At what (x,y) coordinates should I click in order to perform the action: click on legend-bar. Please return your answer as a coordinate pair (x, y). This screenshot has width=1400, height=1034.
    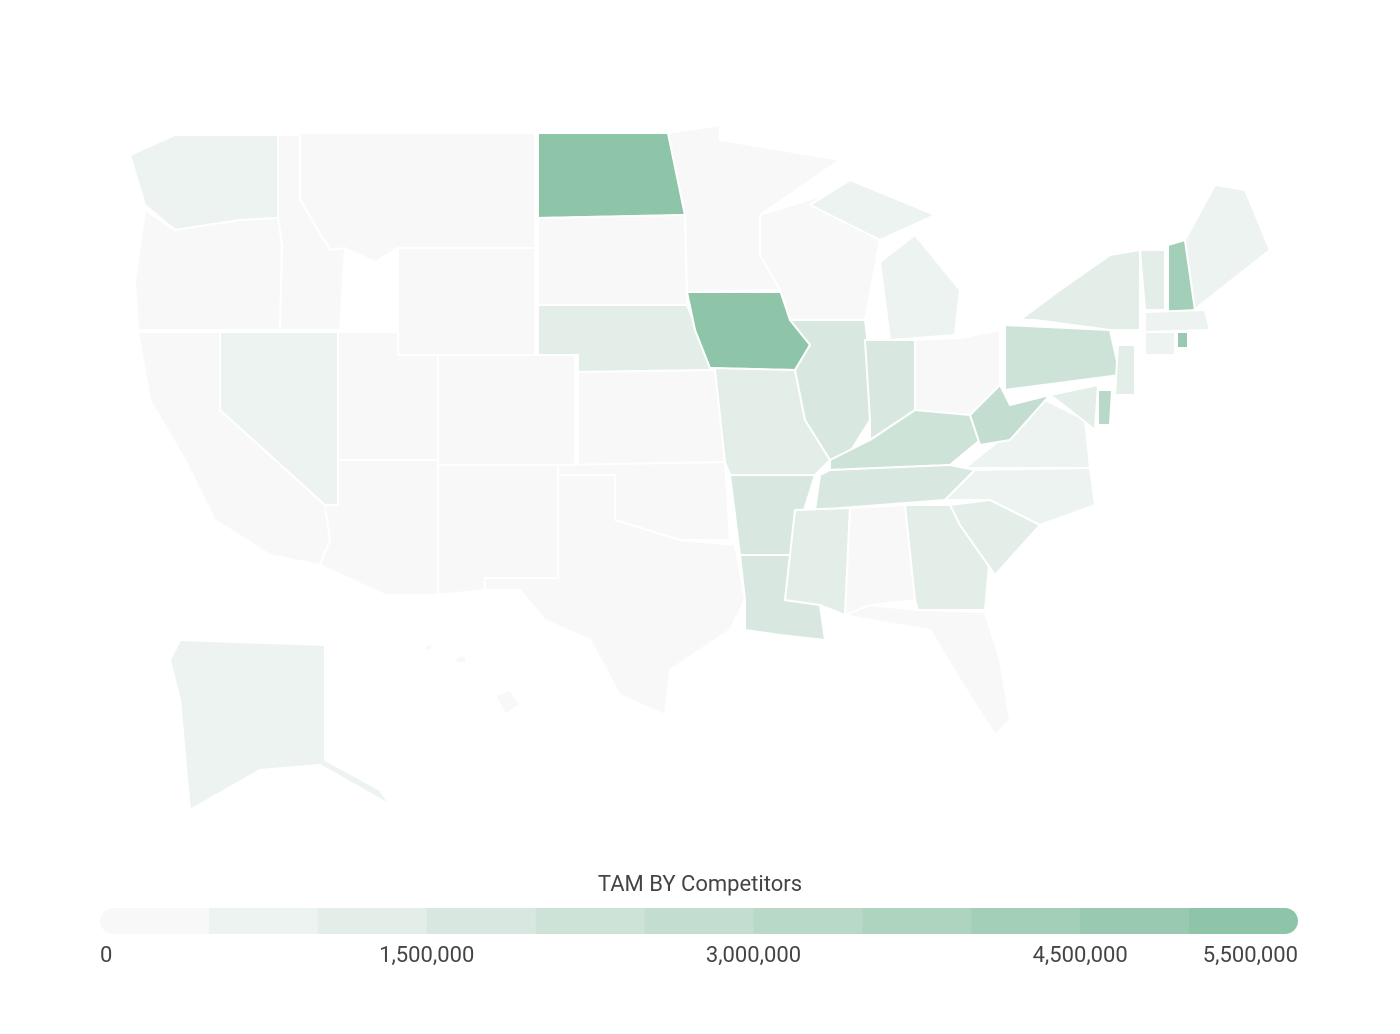
    Looking at the image, I should click on (699, 921).